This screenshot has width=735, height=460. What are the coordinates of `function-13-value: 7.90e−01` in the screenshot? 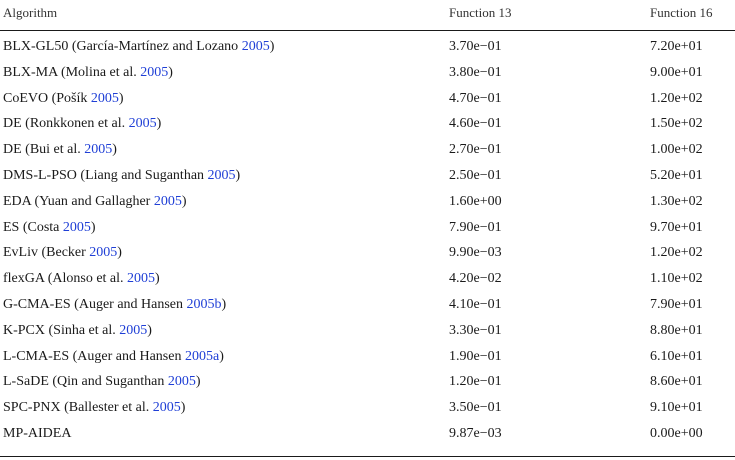 It's located at (475, 227).